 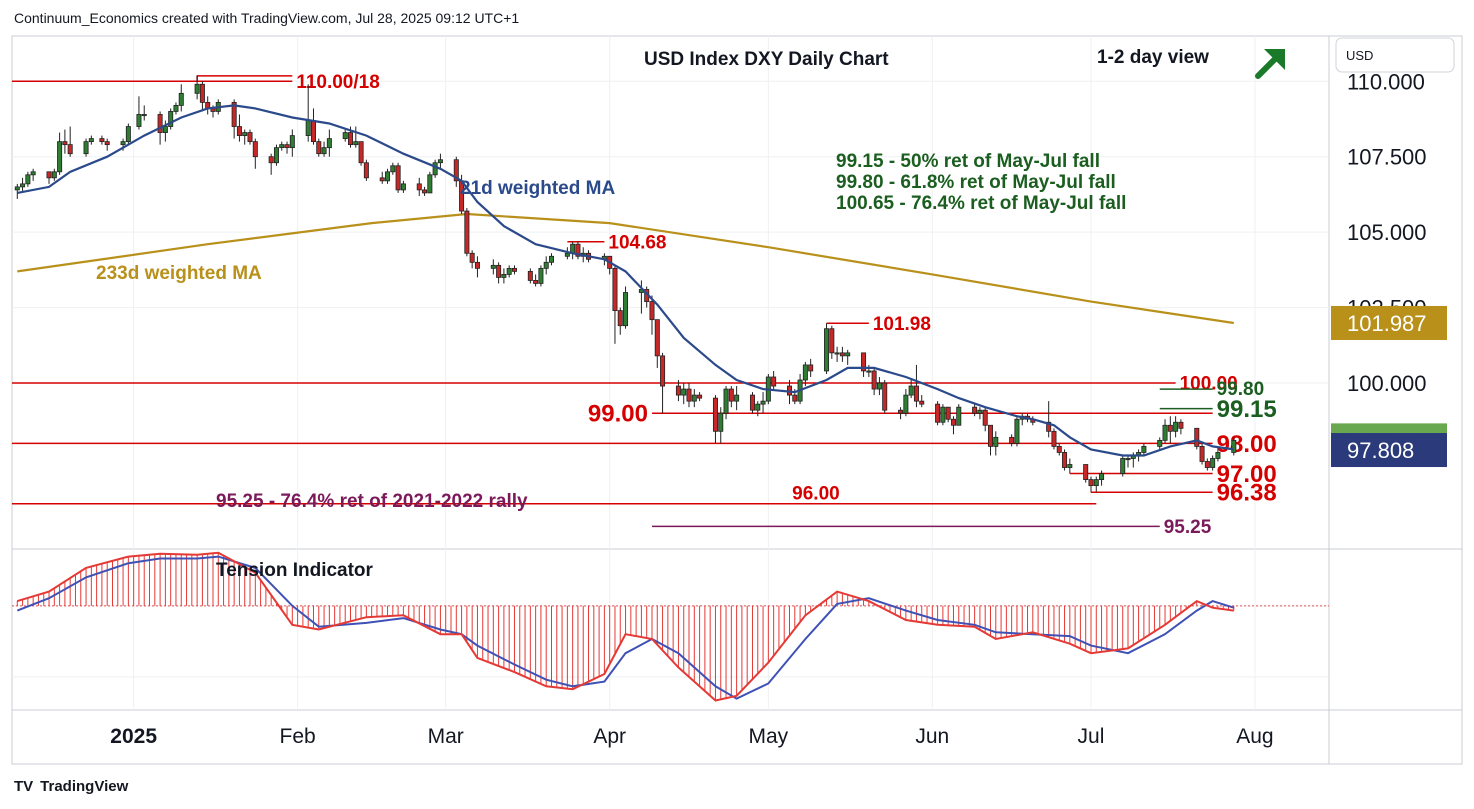 What do you see at coordinates (71, 786) in the screenshot?
I see `tradingview-watermark: TV TradingView` at bounding box center [71, 786].